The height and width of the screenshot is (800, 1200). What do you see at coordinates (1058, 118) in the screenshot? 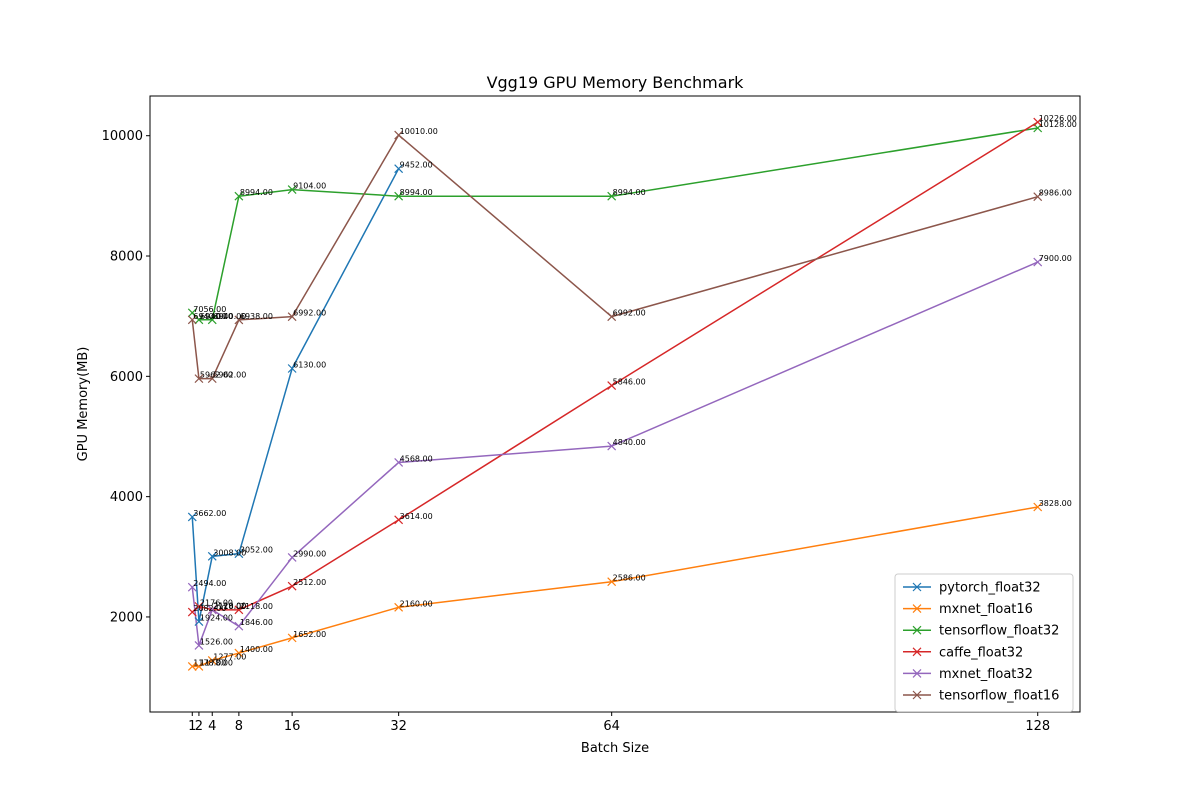
I see `data-label: 10226.00` at bounding box center [1058, 118].